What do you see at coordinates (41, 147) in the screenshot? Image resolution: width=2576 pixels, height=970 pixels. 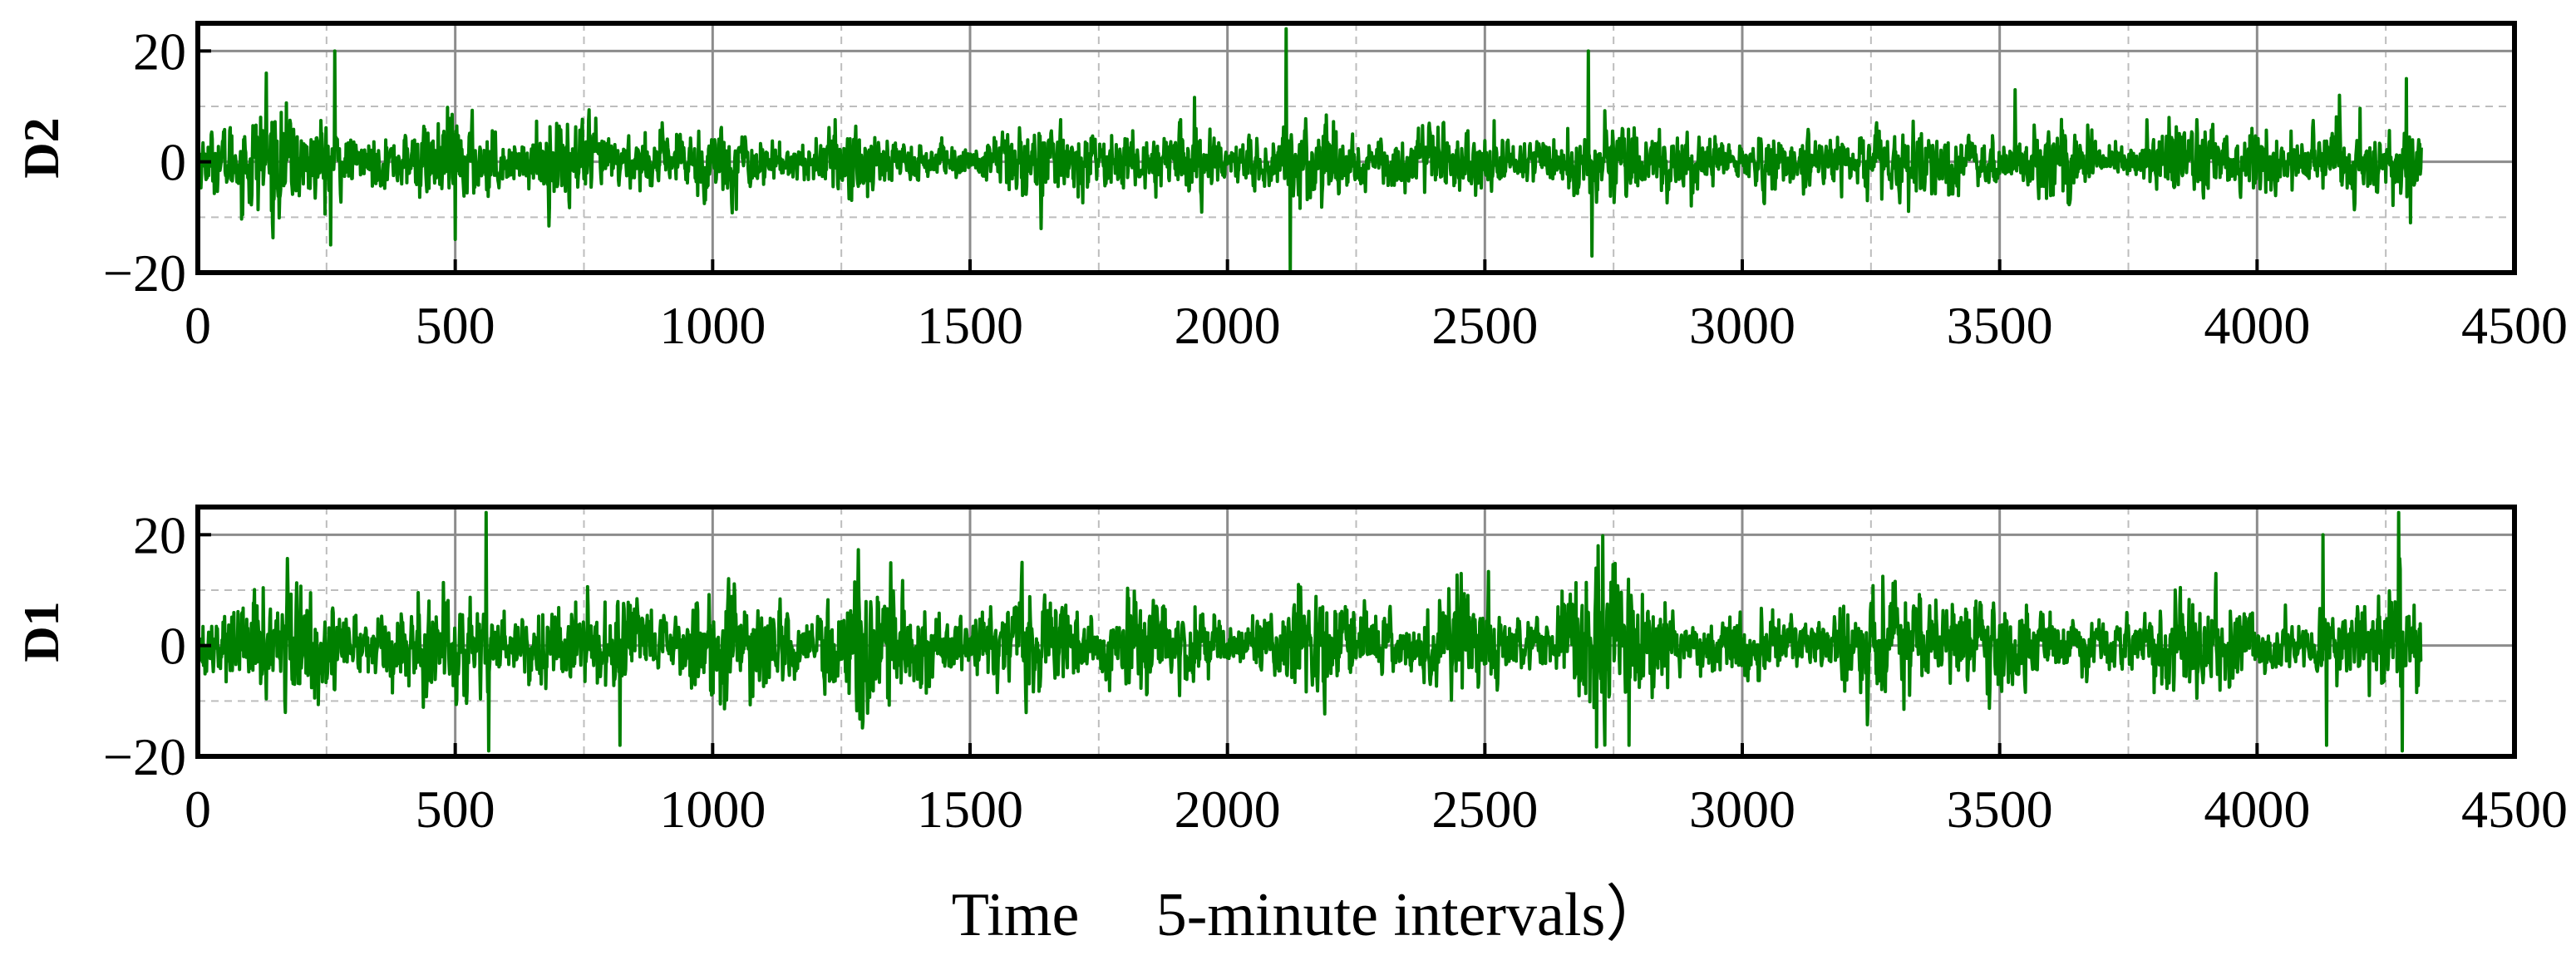 I see `y-axis-label: D2` at bounding box center [41, 147].